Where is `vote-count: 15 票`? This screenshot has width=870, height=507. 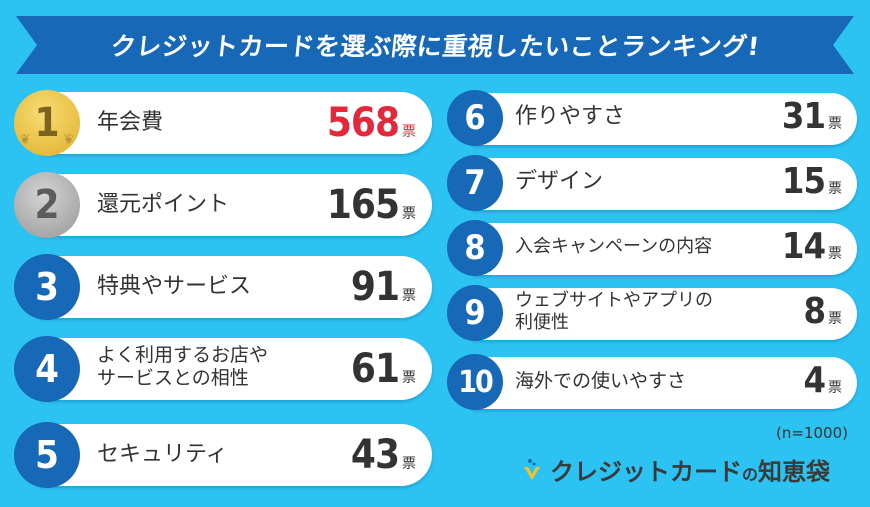
vote-count: 15 票 is located at coordinates (811, 181).